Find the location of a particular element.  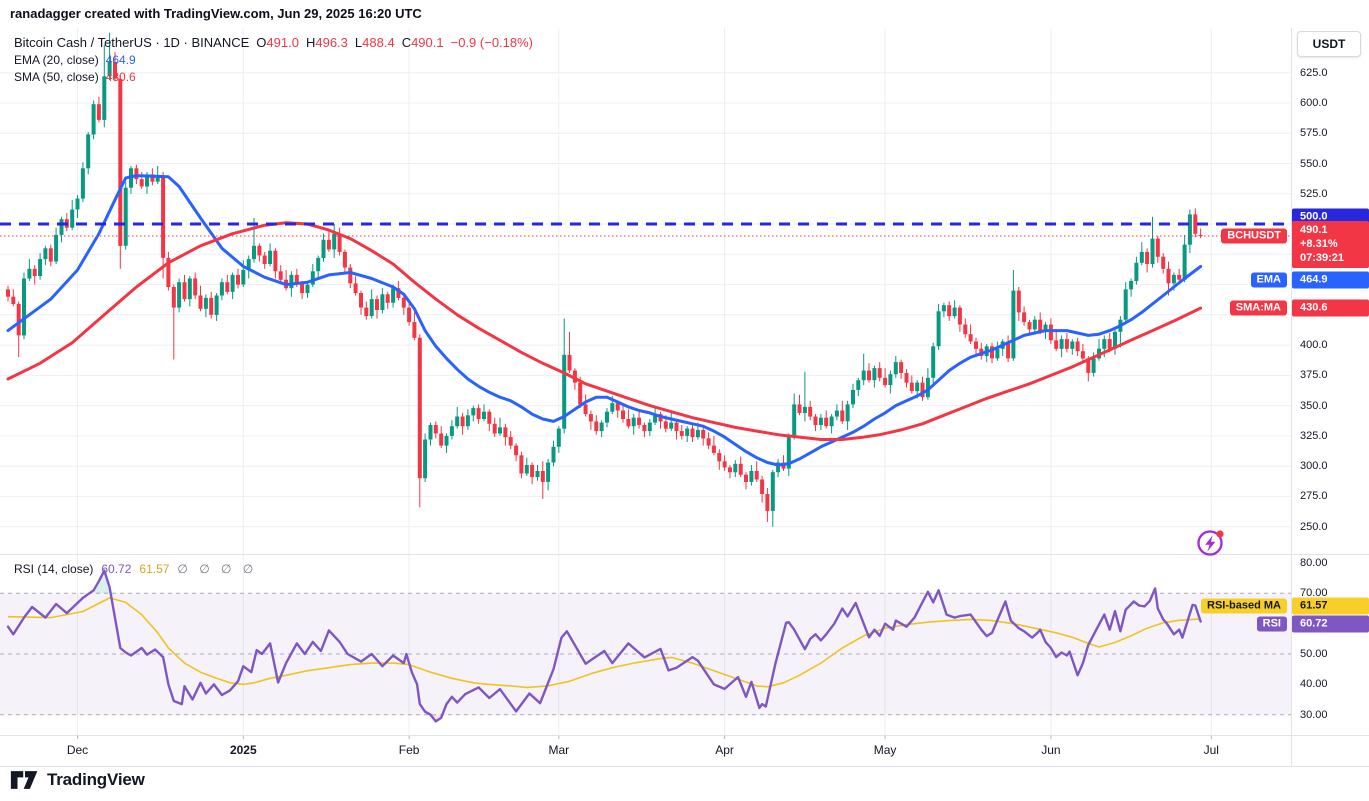

rsi-tick-label: 50.00 is located at coordinates (1314, 654).